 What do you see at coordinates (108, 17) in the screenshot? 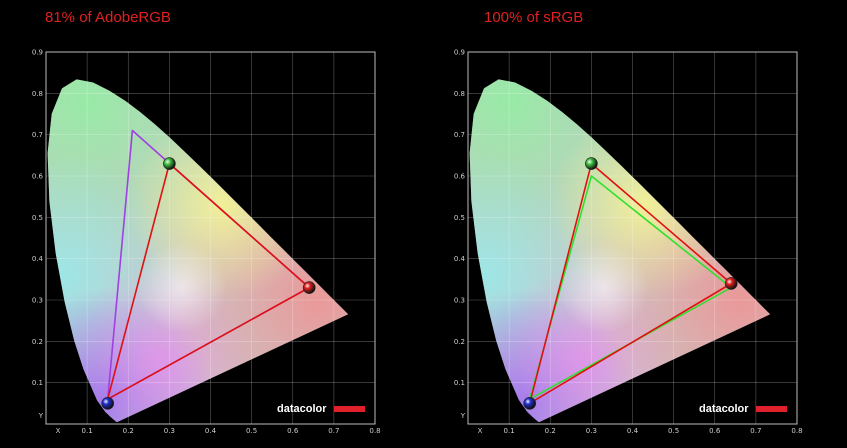
I see `chart-title: 81% of AdobeRGB` at bounding box center [108, 17].